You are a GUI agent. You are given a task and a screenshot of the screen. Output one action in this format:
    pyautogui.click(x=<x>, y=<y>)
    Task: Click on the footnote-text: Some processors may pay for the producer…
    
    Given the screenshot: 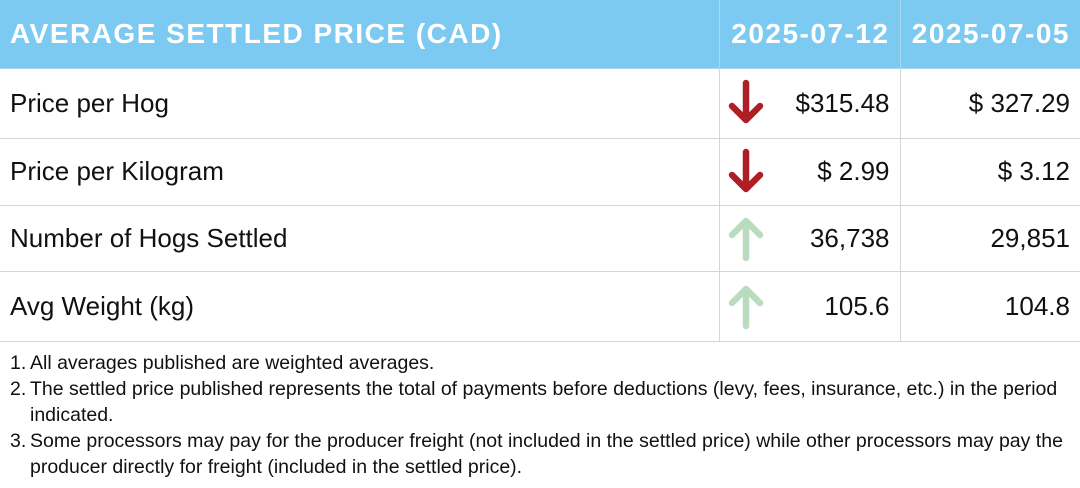 What is the action you would take?
    pyautogui.click(x=546, y=453)
    